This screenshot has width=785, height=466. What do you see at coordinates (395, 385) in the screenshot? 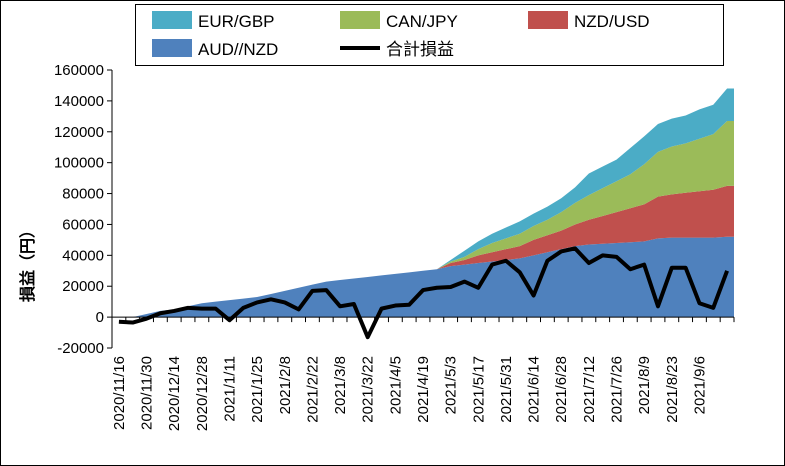
I see `x-tick-label: 2021/4/5` at bounding box center [395, 385].